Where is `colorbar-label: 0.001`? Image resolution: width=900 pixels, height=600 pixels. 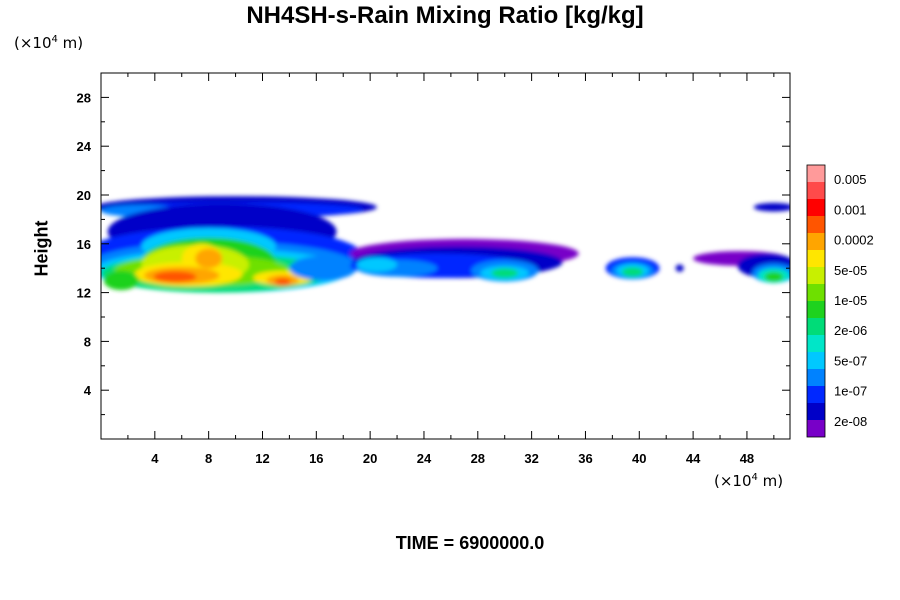 colorbar-label: 0.001 is located at coordinates (850, 209).